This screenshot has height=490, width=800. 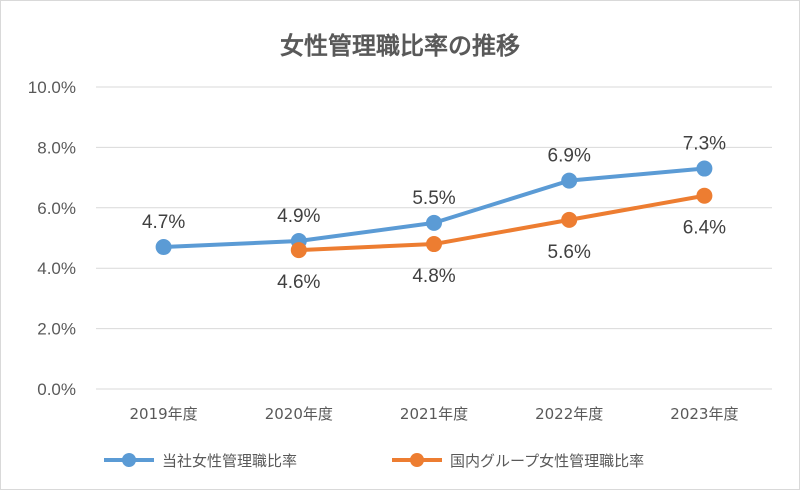 I want to click on legend-label: 当社女性管理職比率, so click(x=229, y=461).